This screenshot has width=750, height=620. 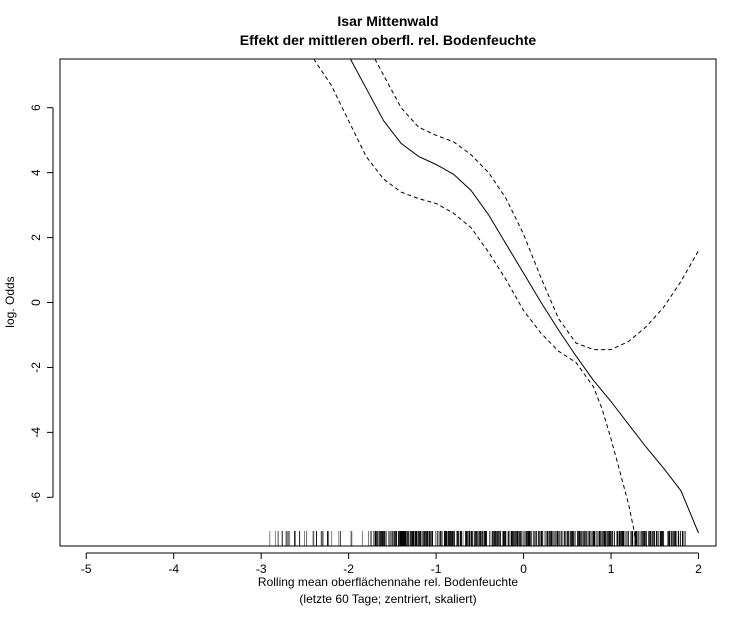 I want to click on y-tick-label: -4, so click(x=36, y=432).